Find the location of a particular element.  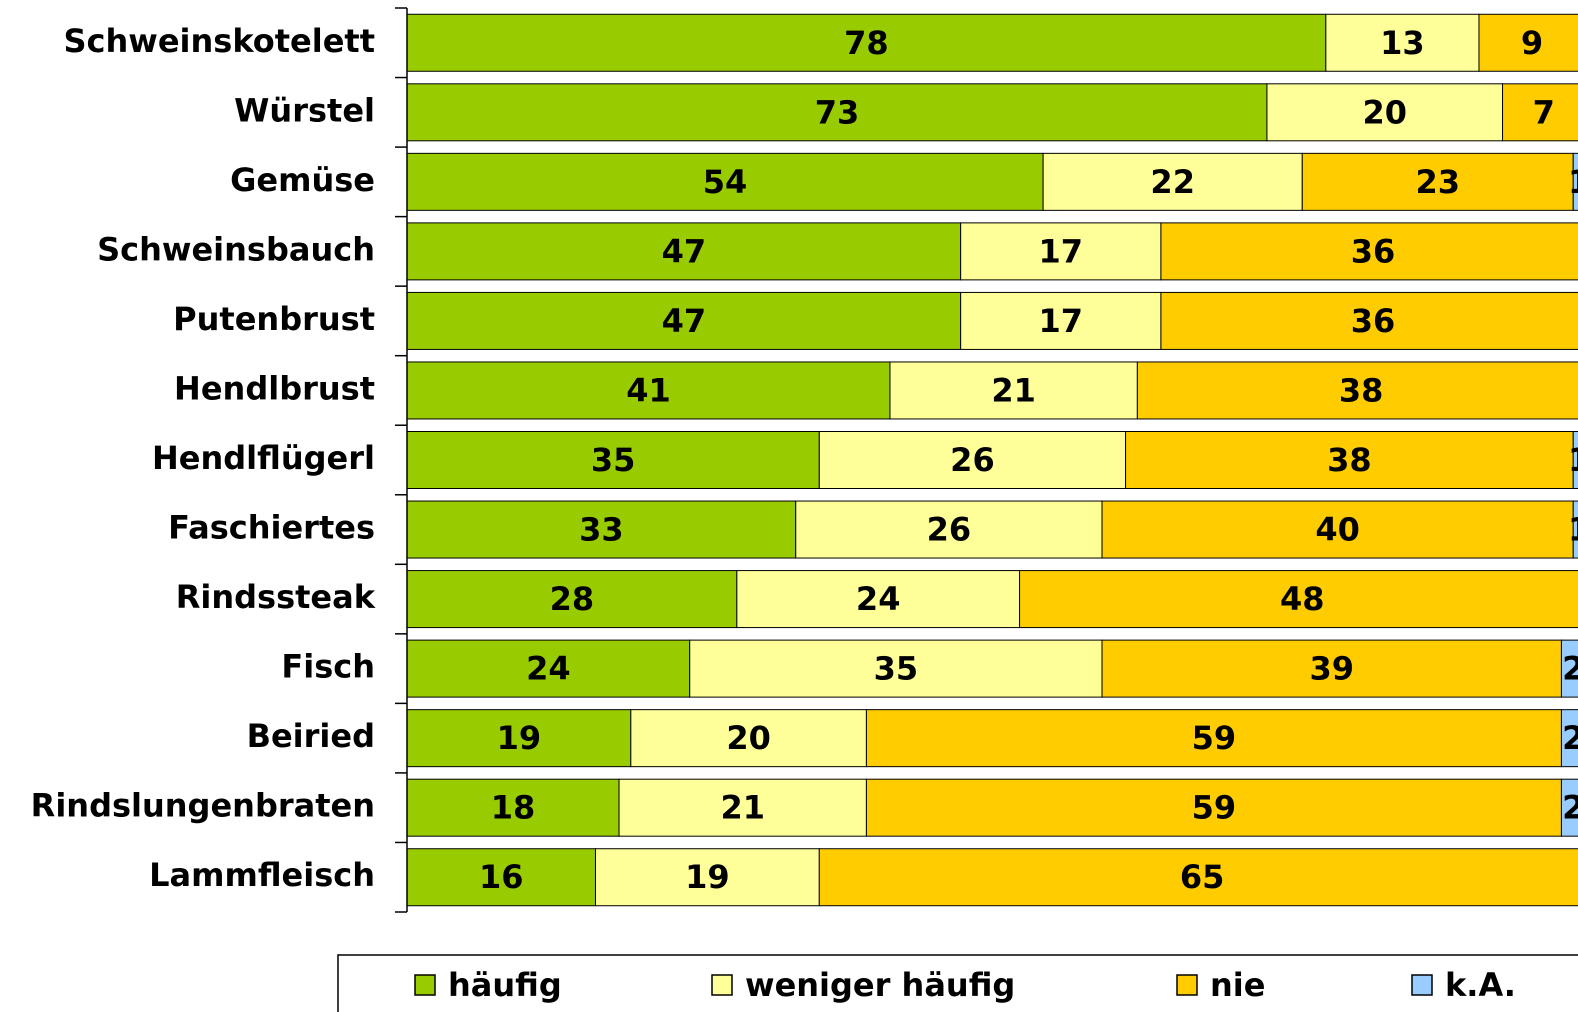

data-label: 41 is located at coordinates (648, 390).